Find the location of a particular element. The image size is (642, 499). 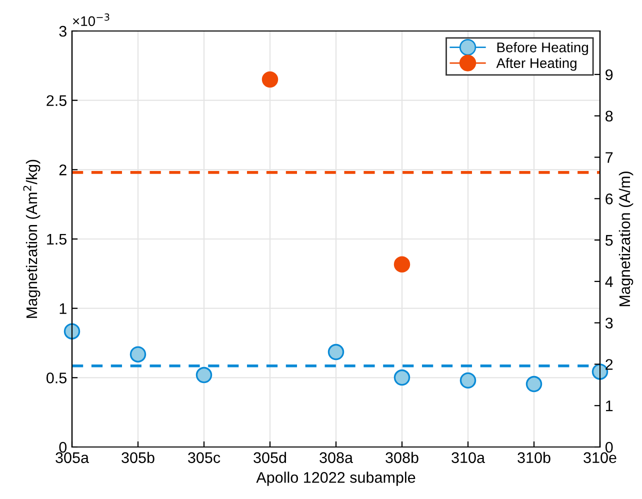

x-tick-label: 305b is located at coordinates (138, 458).